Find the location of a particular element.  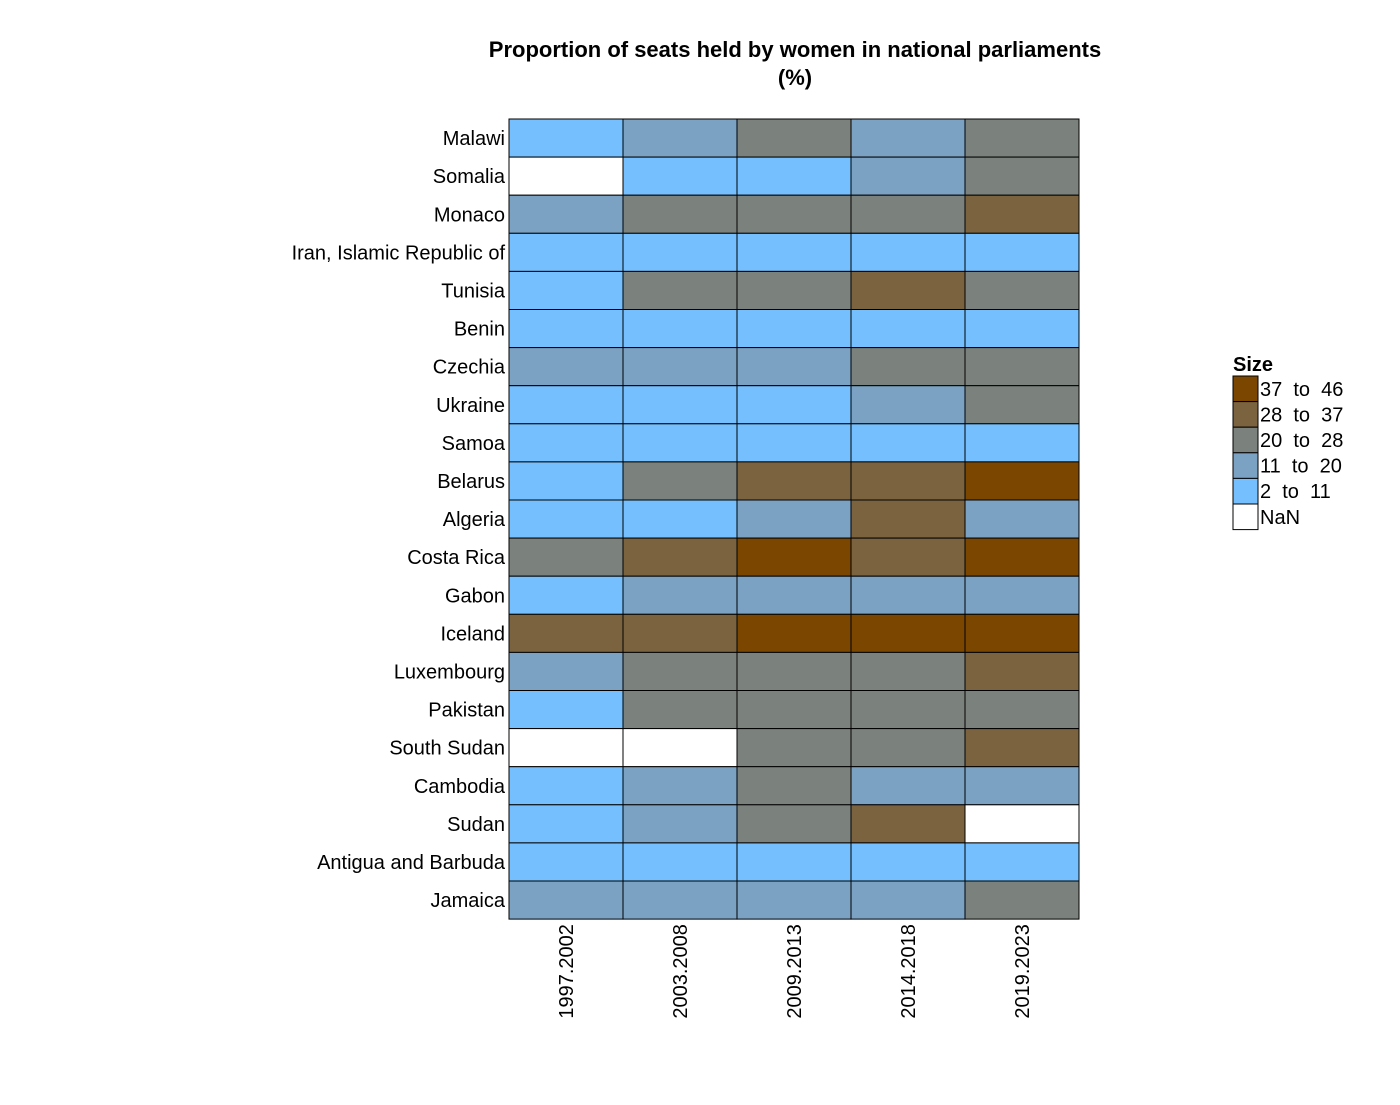

heatmap-cell-iran-islamic-republic-of-2019-2023 is located at coordinates (1022, 252).